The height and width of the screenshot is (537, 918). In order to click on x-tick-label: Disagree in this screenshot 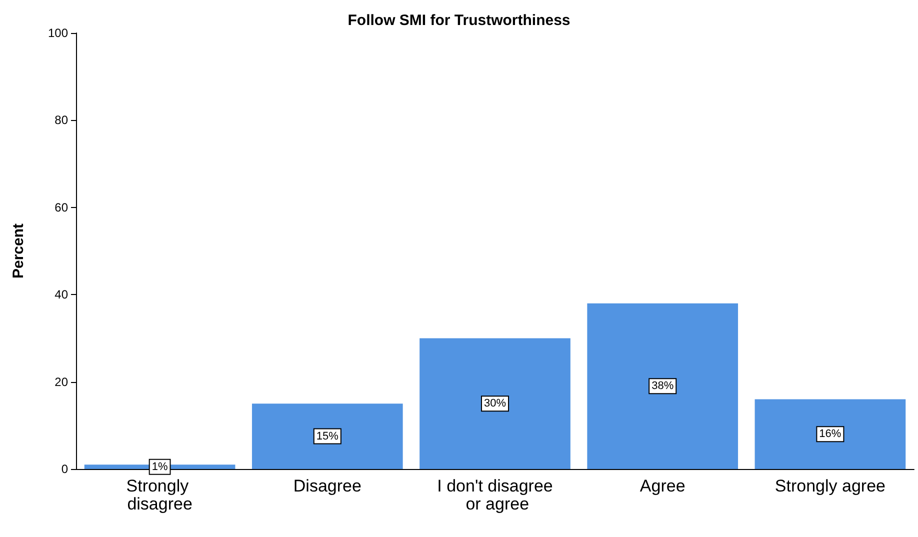, I will do `click(327, 486)`.